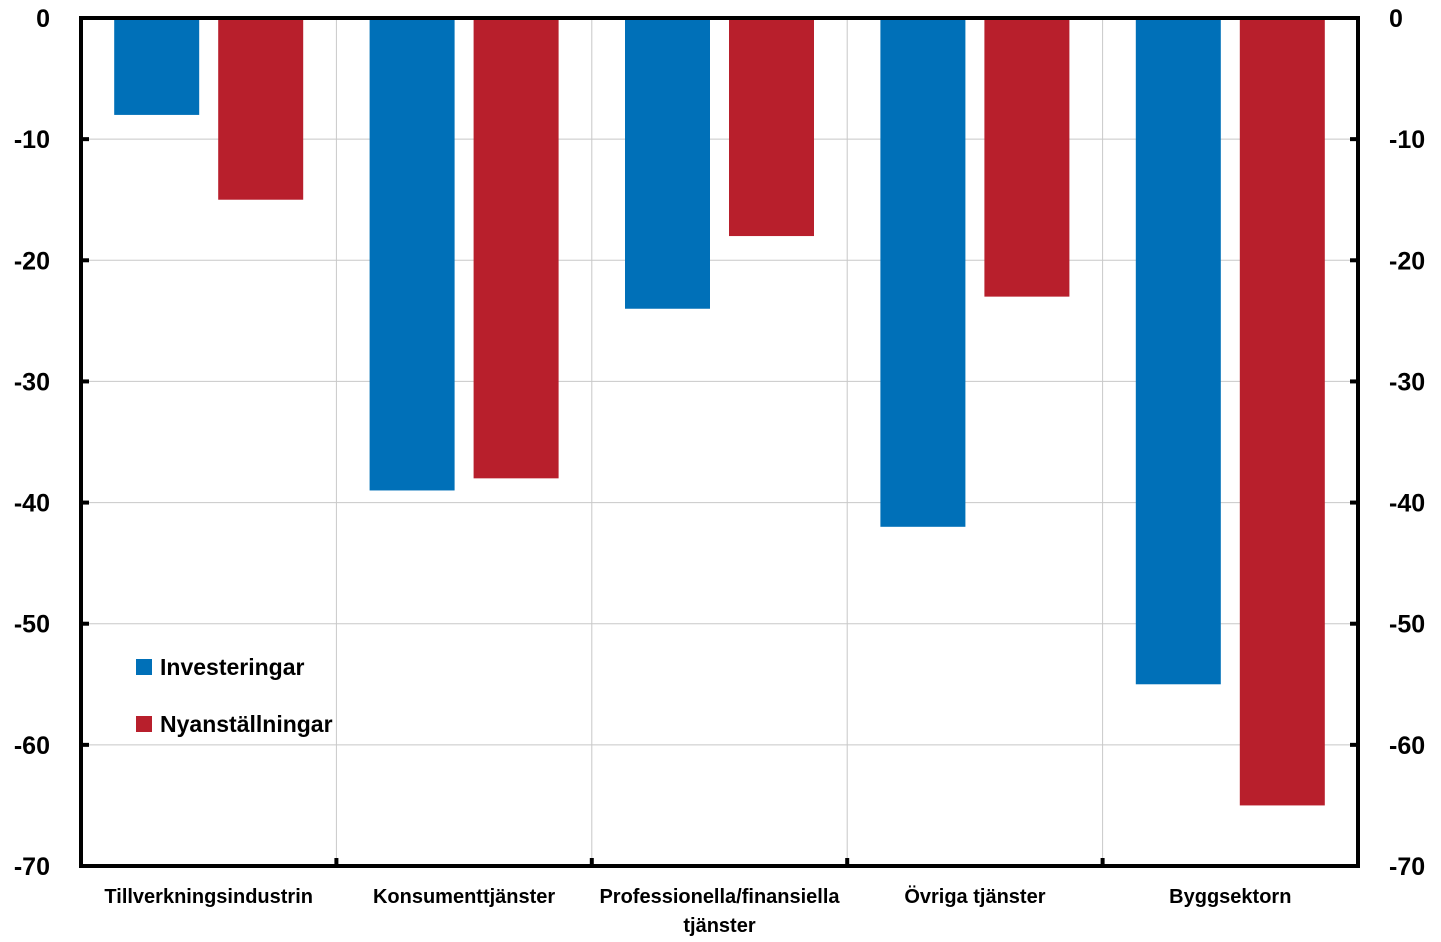 Image resolution: width=1441 pixels, height=942 pixels. Describe the element at coordinates (144, 724) in the screenshot. I see `legend-swatch-nyanställningar` at that location.